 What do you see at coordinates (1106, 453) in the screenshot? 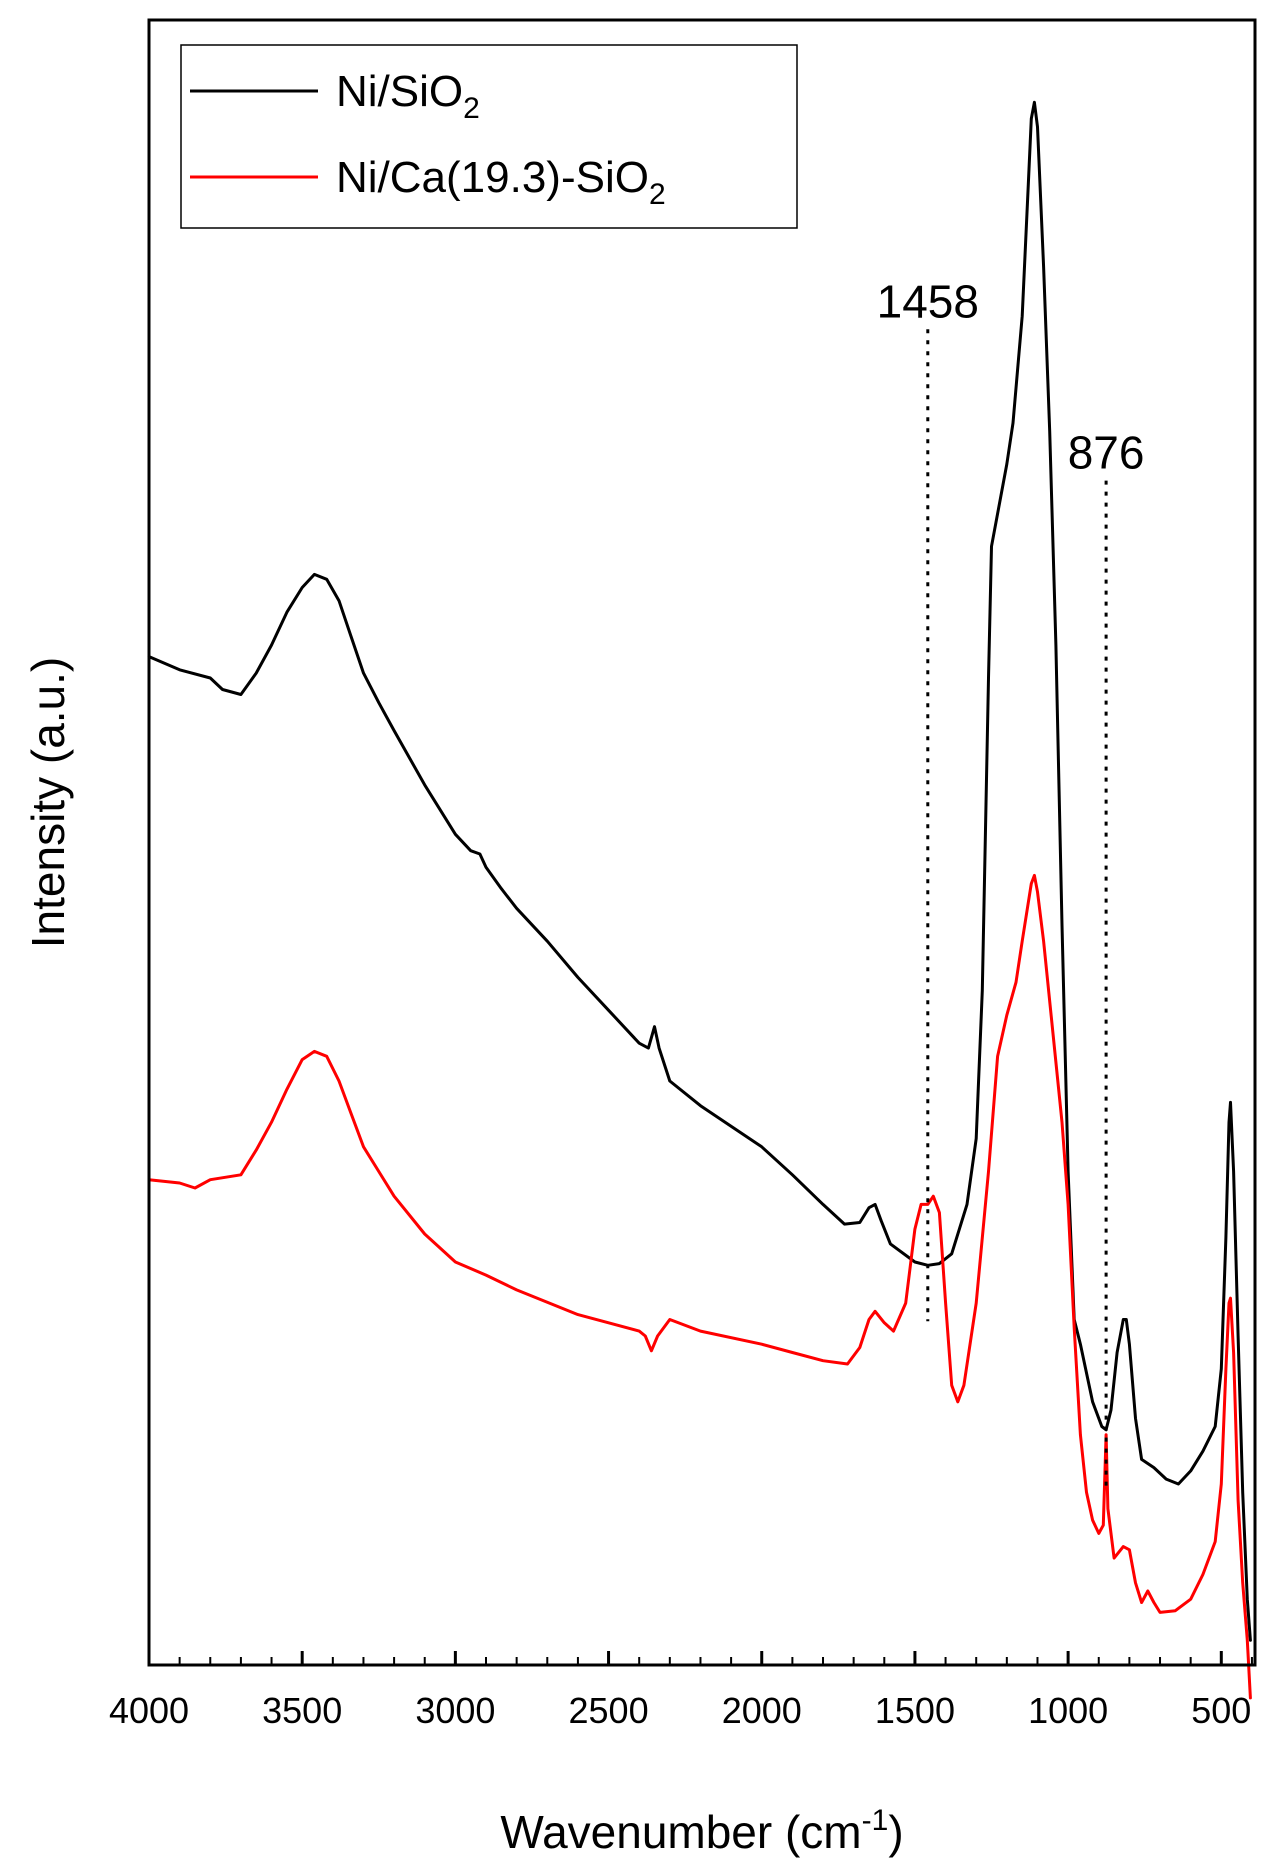
I see `annotation-label-876: 876` at bounding box center [1106, 453].